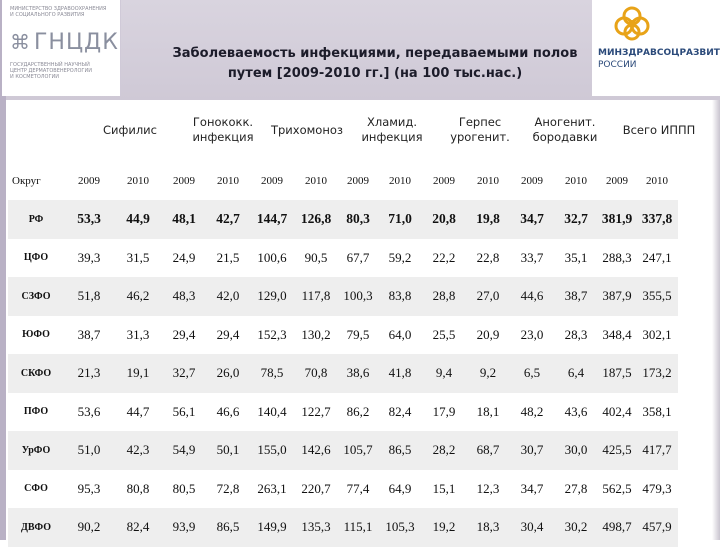  Describe the element at coordinates (657, 373) in the screenshot. I see `value-cell: 173,2` at that location.